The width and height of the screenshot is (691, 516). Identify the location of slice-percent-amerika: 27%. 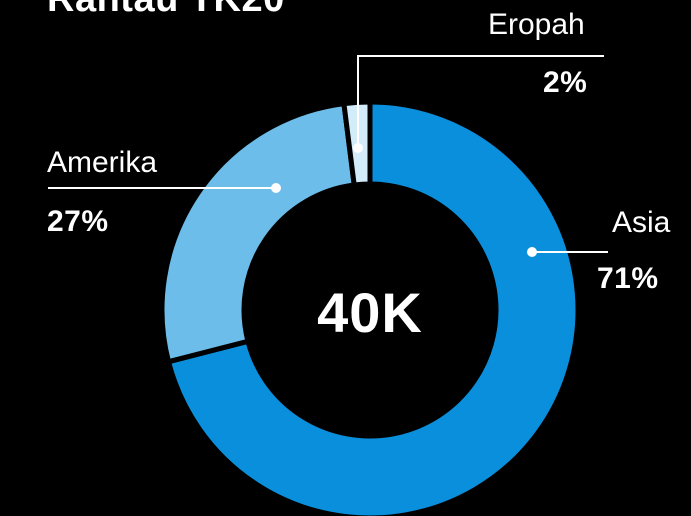
(78, 221).